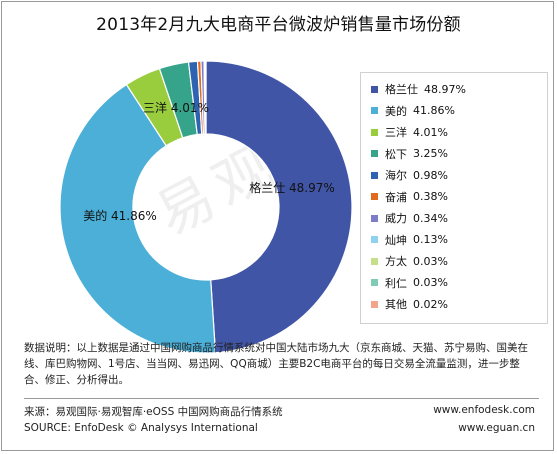  I want to click on legend-item-1: 美的 41.86%, so click(413, 111).